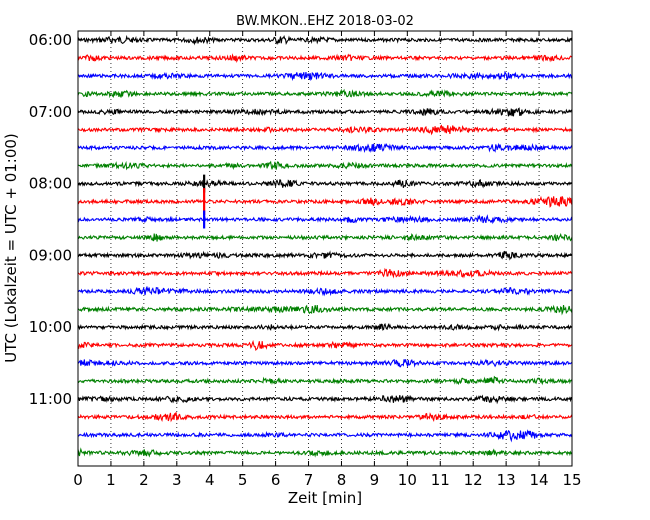  What do you see at coordinates (325, 498) in the screenshot?
I see `x-axis-label: Zeit [min]` at bounding box center [325, 498].